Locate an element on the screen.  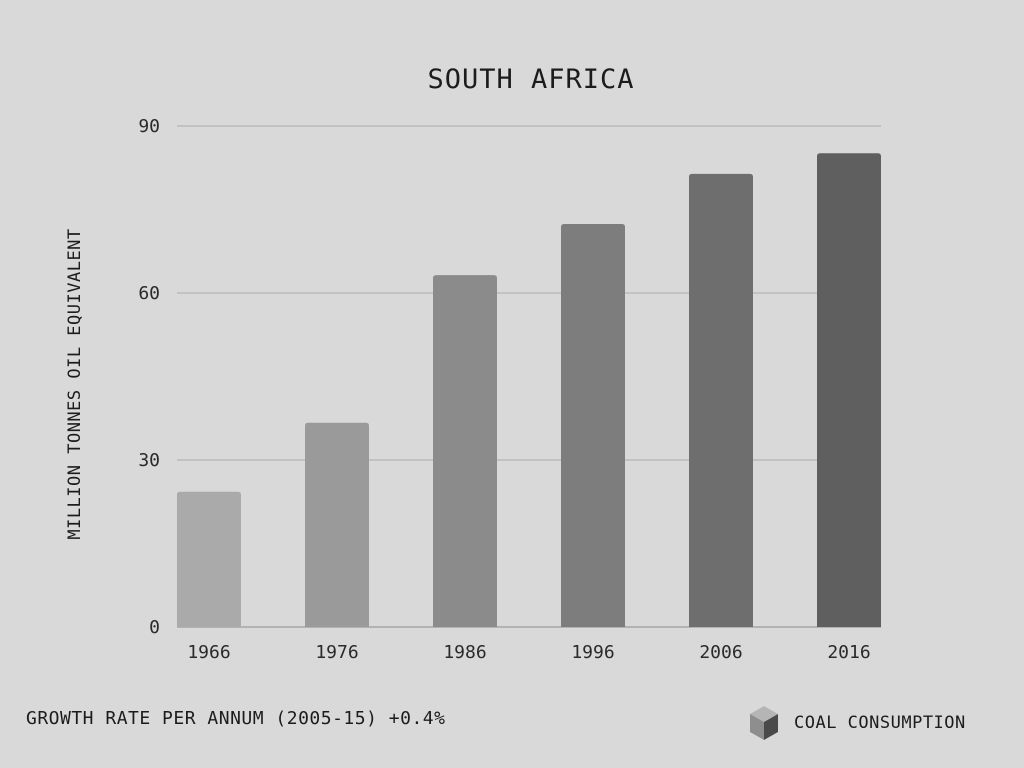
legend-label: COAL CONSUMPTION is located at coordinates (880, 723).